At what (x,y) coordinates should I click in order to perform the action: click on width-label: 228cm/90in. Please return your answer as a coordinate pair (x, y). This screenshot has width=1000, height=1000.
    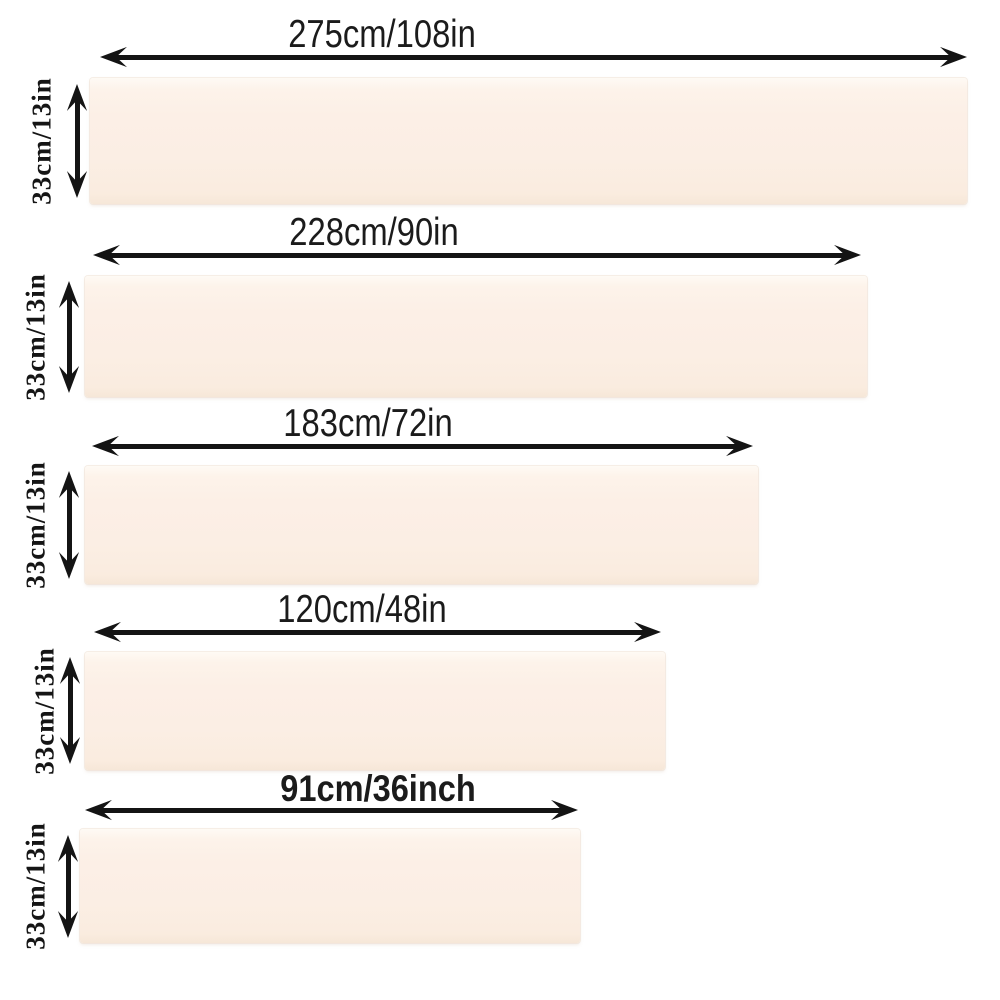
    Looking at the image, I should click on (374, 232).